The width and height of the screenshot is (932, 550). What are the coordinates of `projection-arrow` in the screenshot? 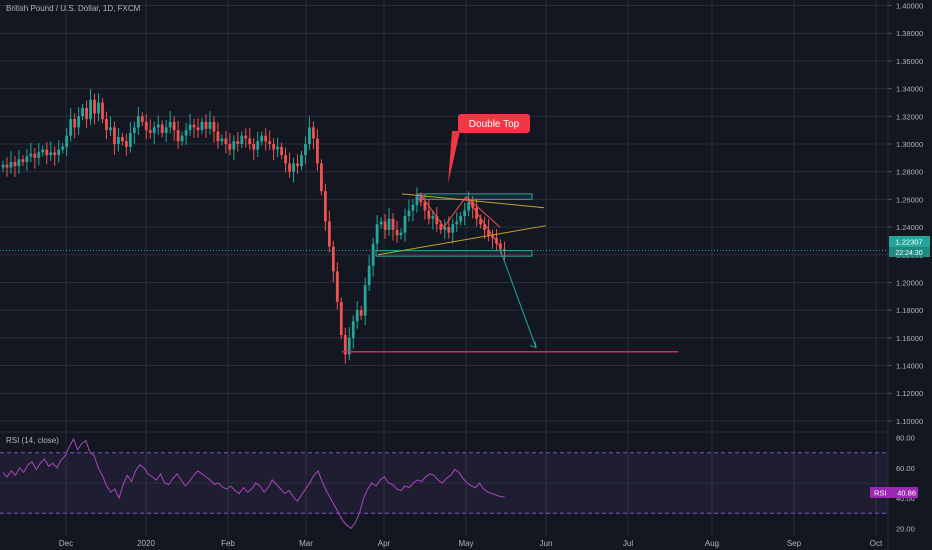 It's located at (518, 298).